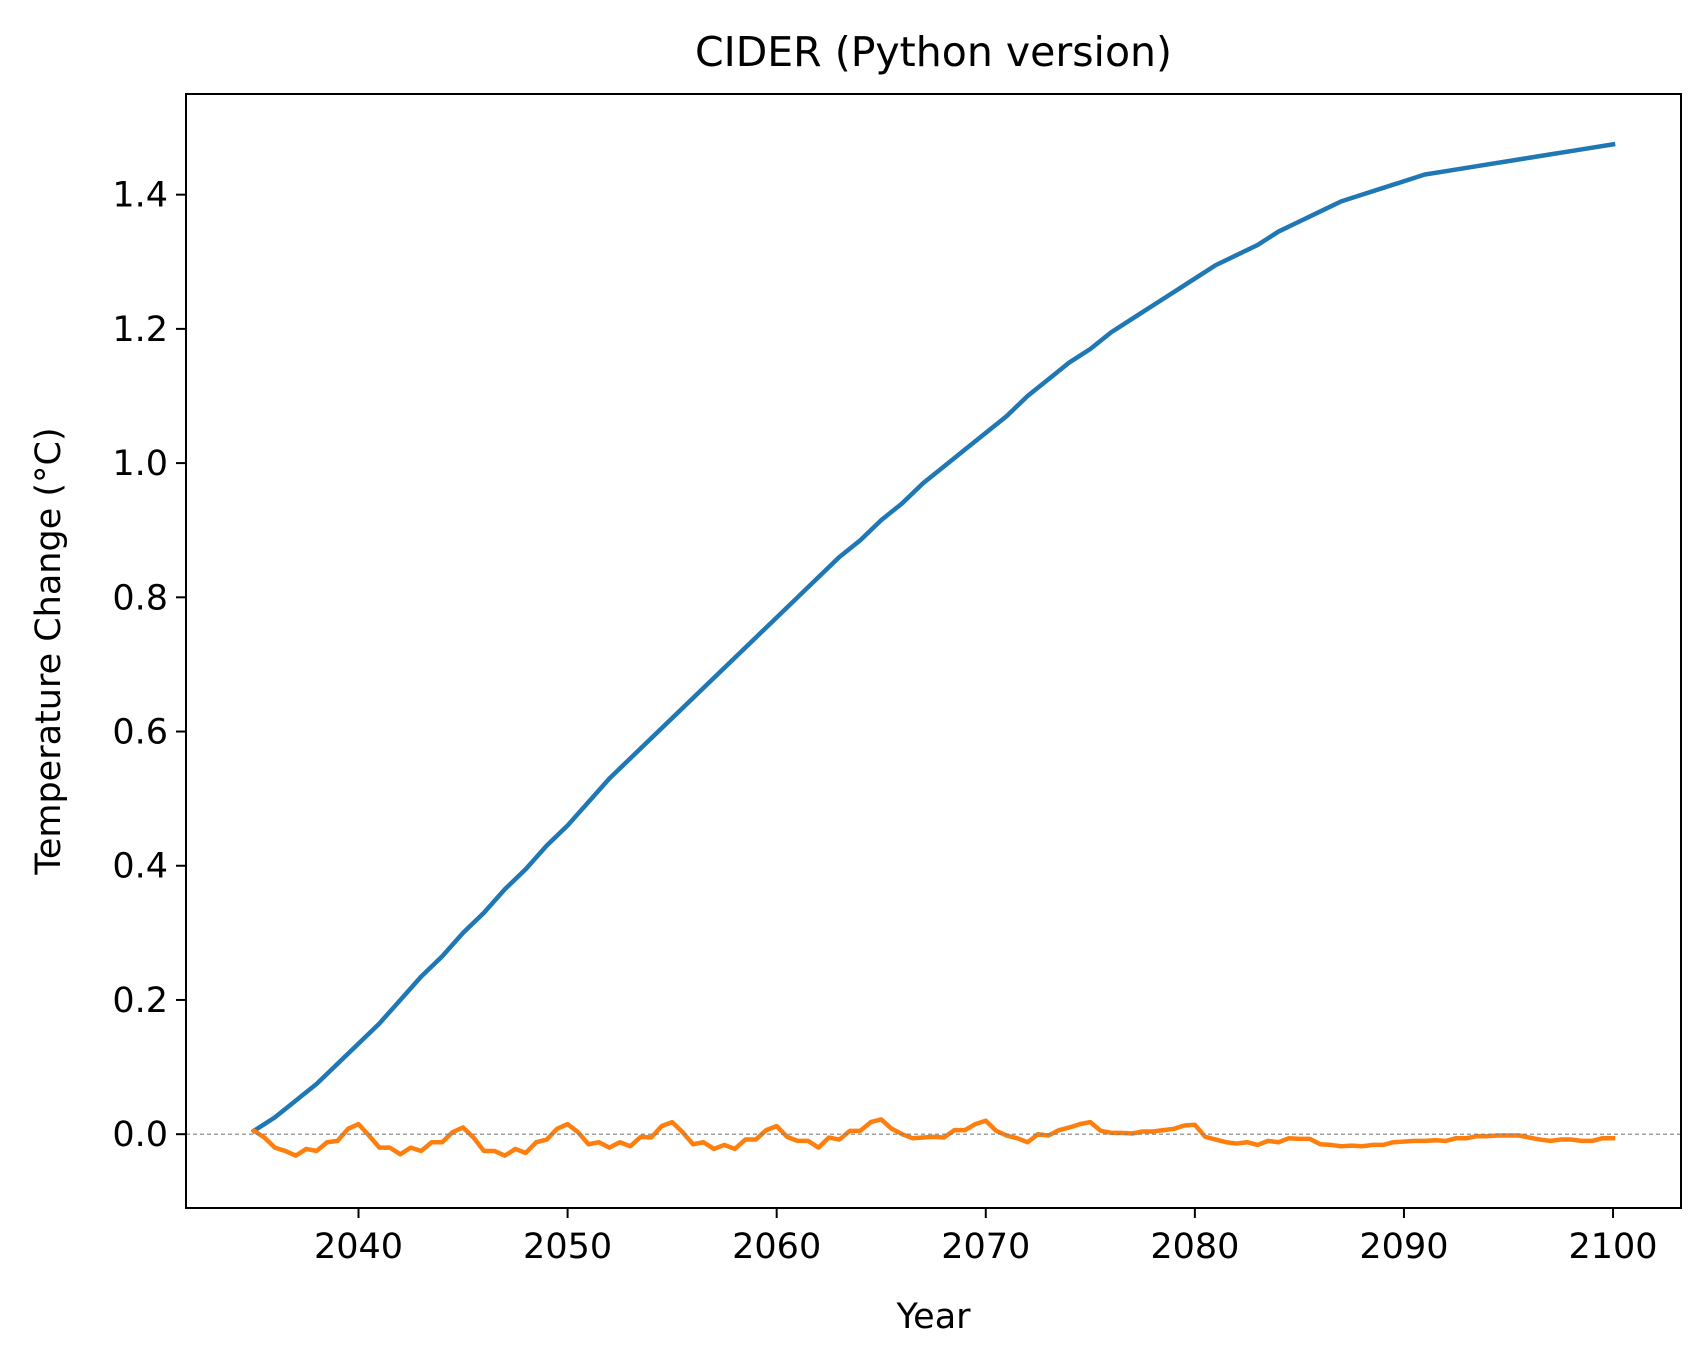 The image size is (1702, 1361). Describe the element at coordinates (140, 464) in the screenshot. I see `y-tick-label: 1.0` at that location.